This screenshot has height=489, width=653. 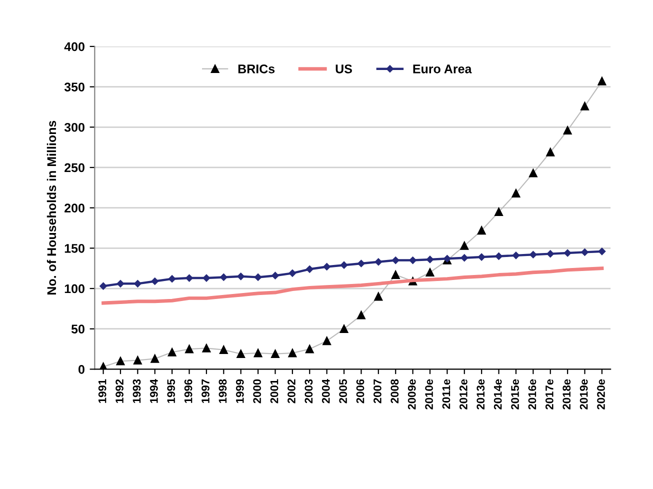 What do you see at coordinates (343, 391) in the screenshot?
I see `x-tick-label: 2005` at bounding box center [343, 391].